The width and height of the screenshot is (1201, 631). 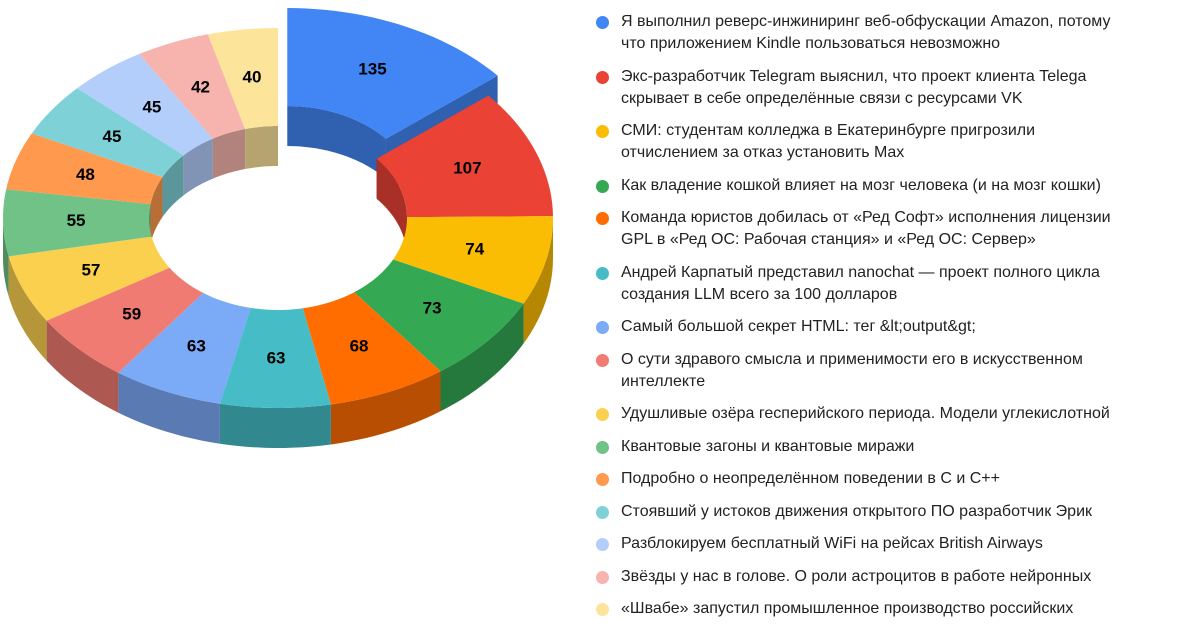 I want to click on legend-label: Квантовые загоны и квантовые миражи, so click(x=767, y=447).